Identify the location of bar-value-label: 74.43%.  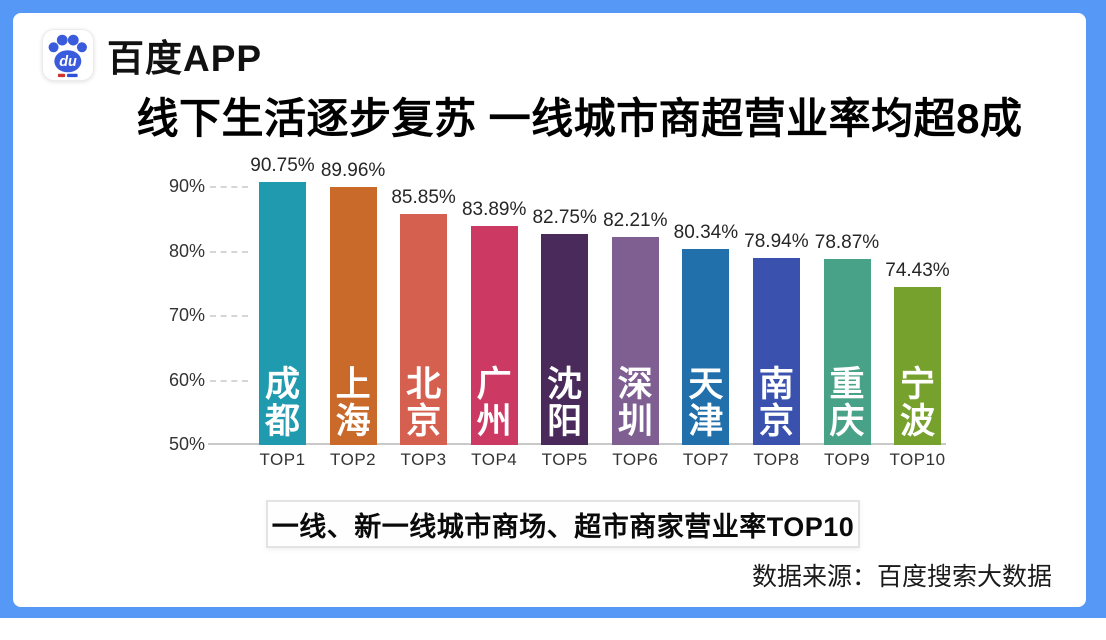
(917, 271).